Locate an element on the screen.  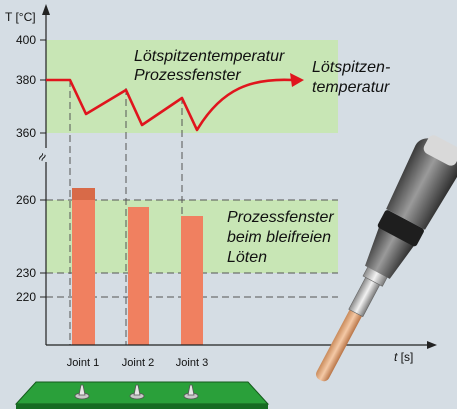
joint-bars is located at coordinates (137, 266).